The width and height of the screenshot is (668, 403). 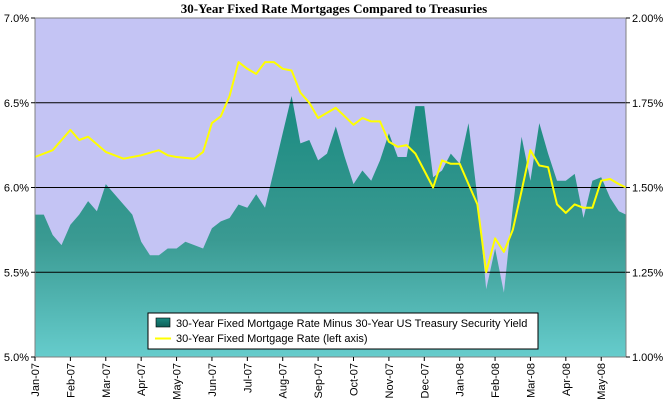 I want to click on left-tick-label: 5.0%, so click(x=16, y=358).